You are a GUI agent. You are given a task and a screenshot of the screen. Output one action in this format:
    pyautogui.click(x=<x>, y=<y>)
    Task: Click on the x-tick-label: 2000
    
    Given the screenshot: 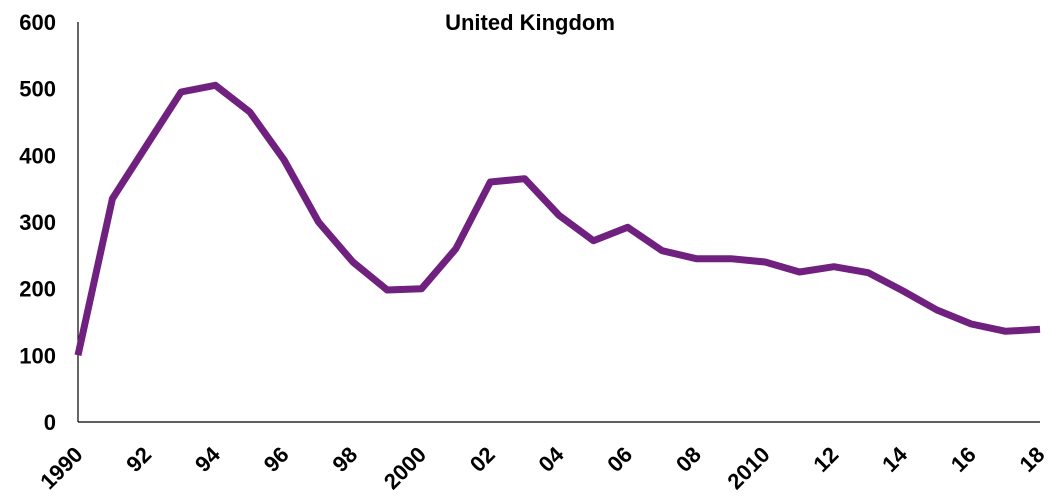 What is the action you would take?
    pyautogui.click(x=405, y=468)
    